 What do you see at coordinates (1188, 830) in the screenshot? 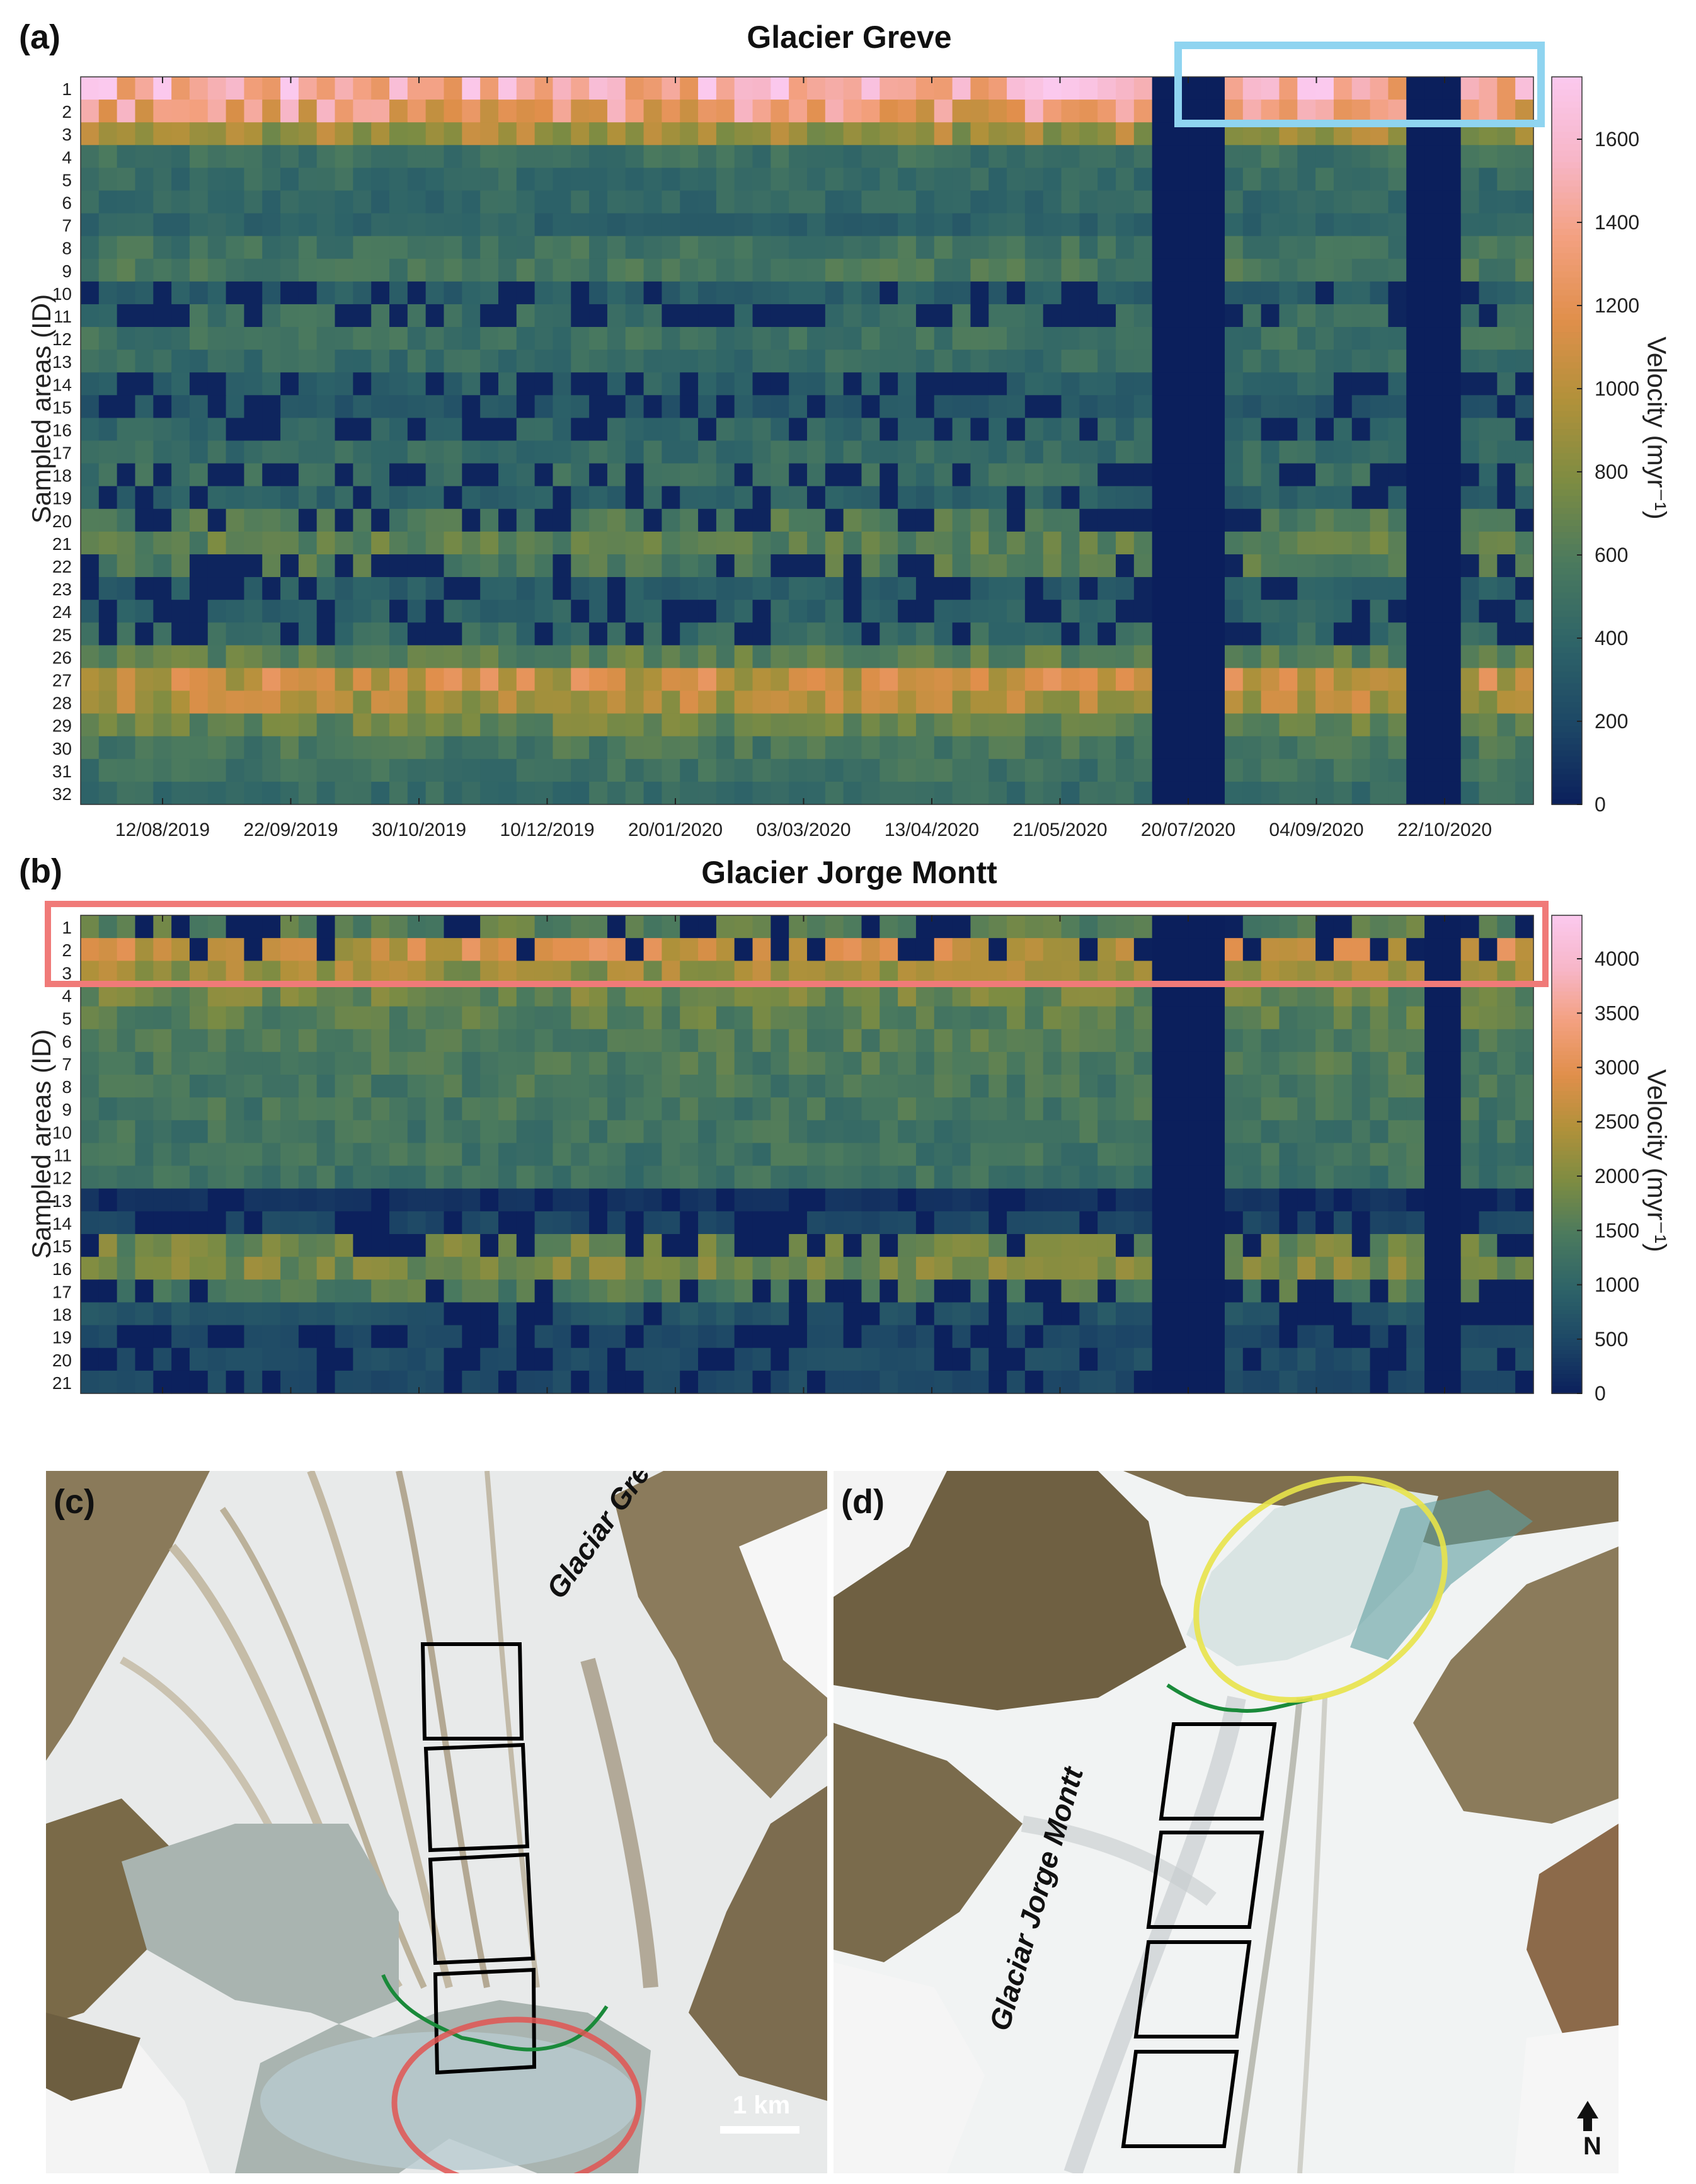
I see `heatmap-a-x-tick-label: 20/07/2020` at bounding box center [1188, 830].